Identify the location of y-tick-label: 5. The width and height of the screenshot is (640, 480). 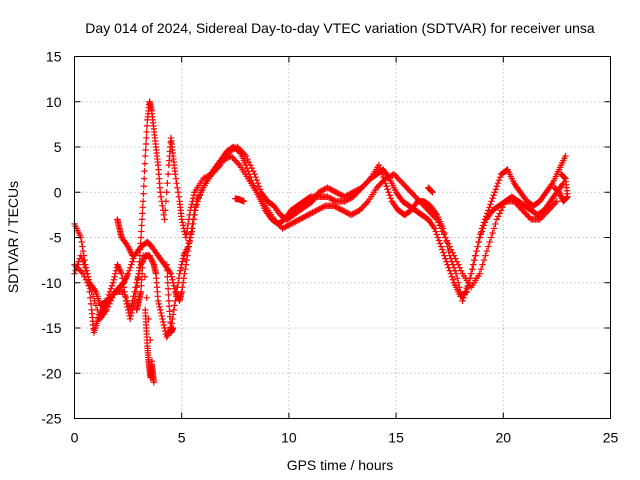
(58, 147).